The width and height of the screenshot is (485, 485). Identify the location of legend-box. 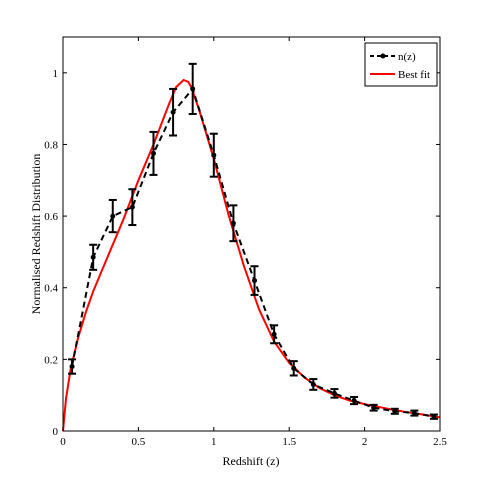
(401, 64).